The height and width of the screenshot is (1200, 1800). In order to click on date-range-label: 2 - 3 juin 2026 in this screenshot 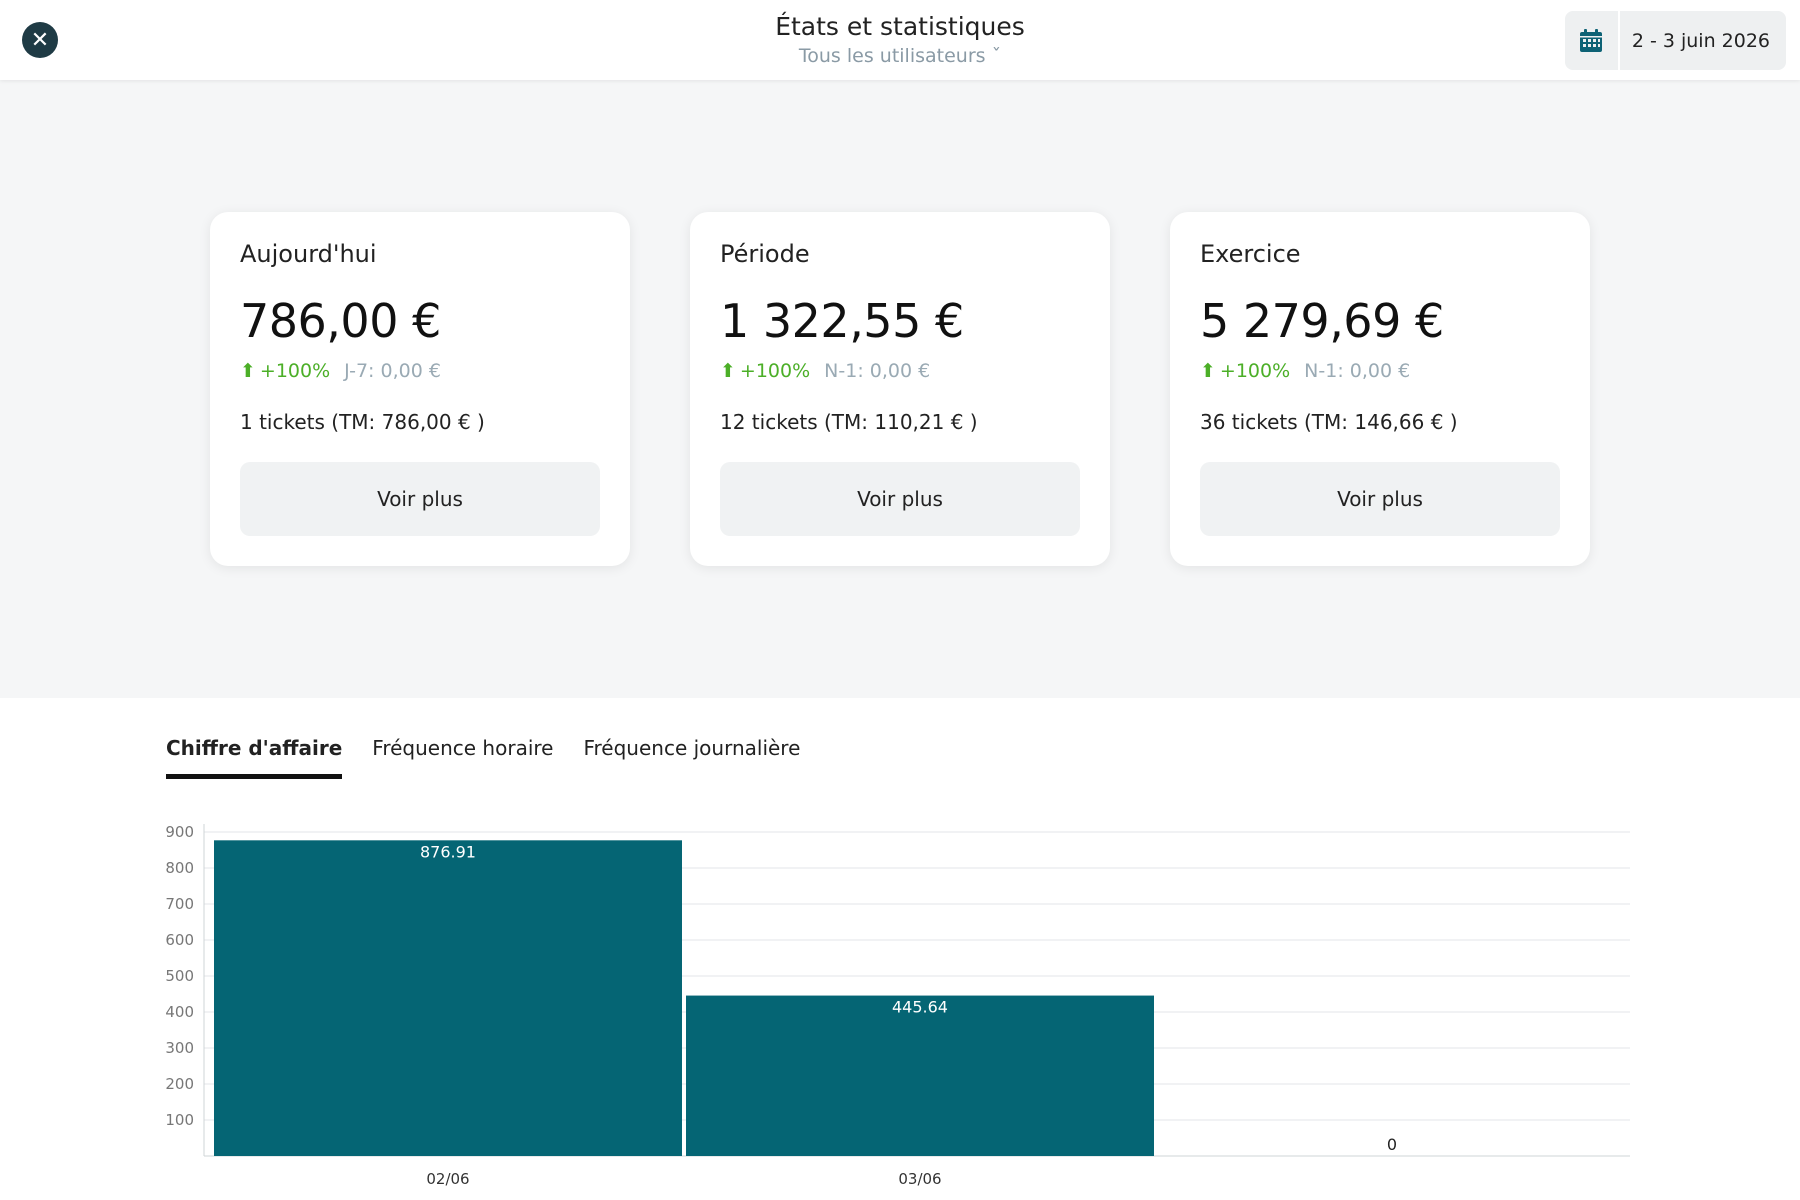, I will do `click(1700, 40)`.